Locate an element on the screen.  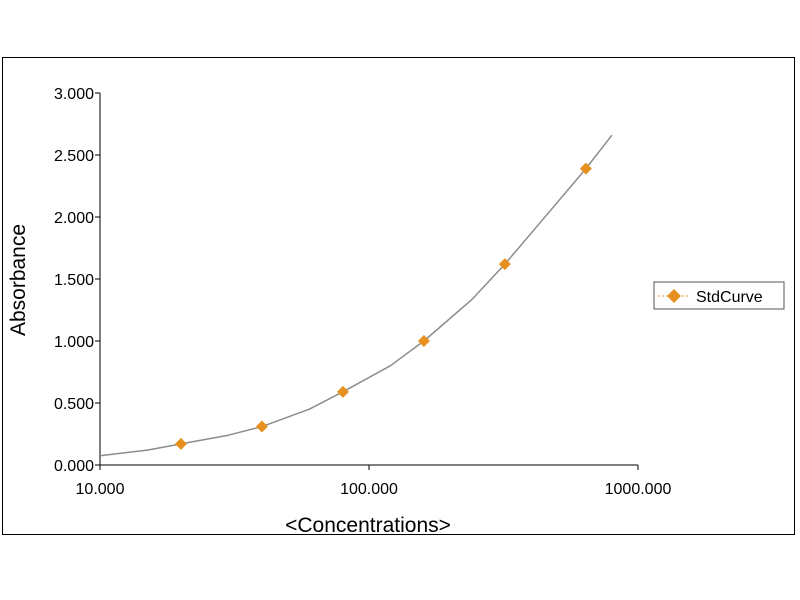
legend-marker-diamond is located at coordinates (674, 296).